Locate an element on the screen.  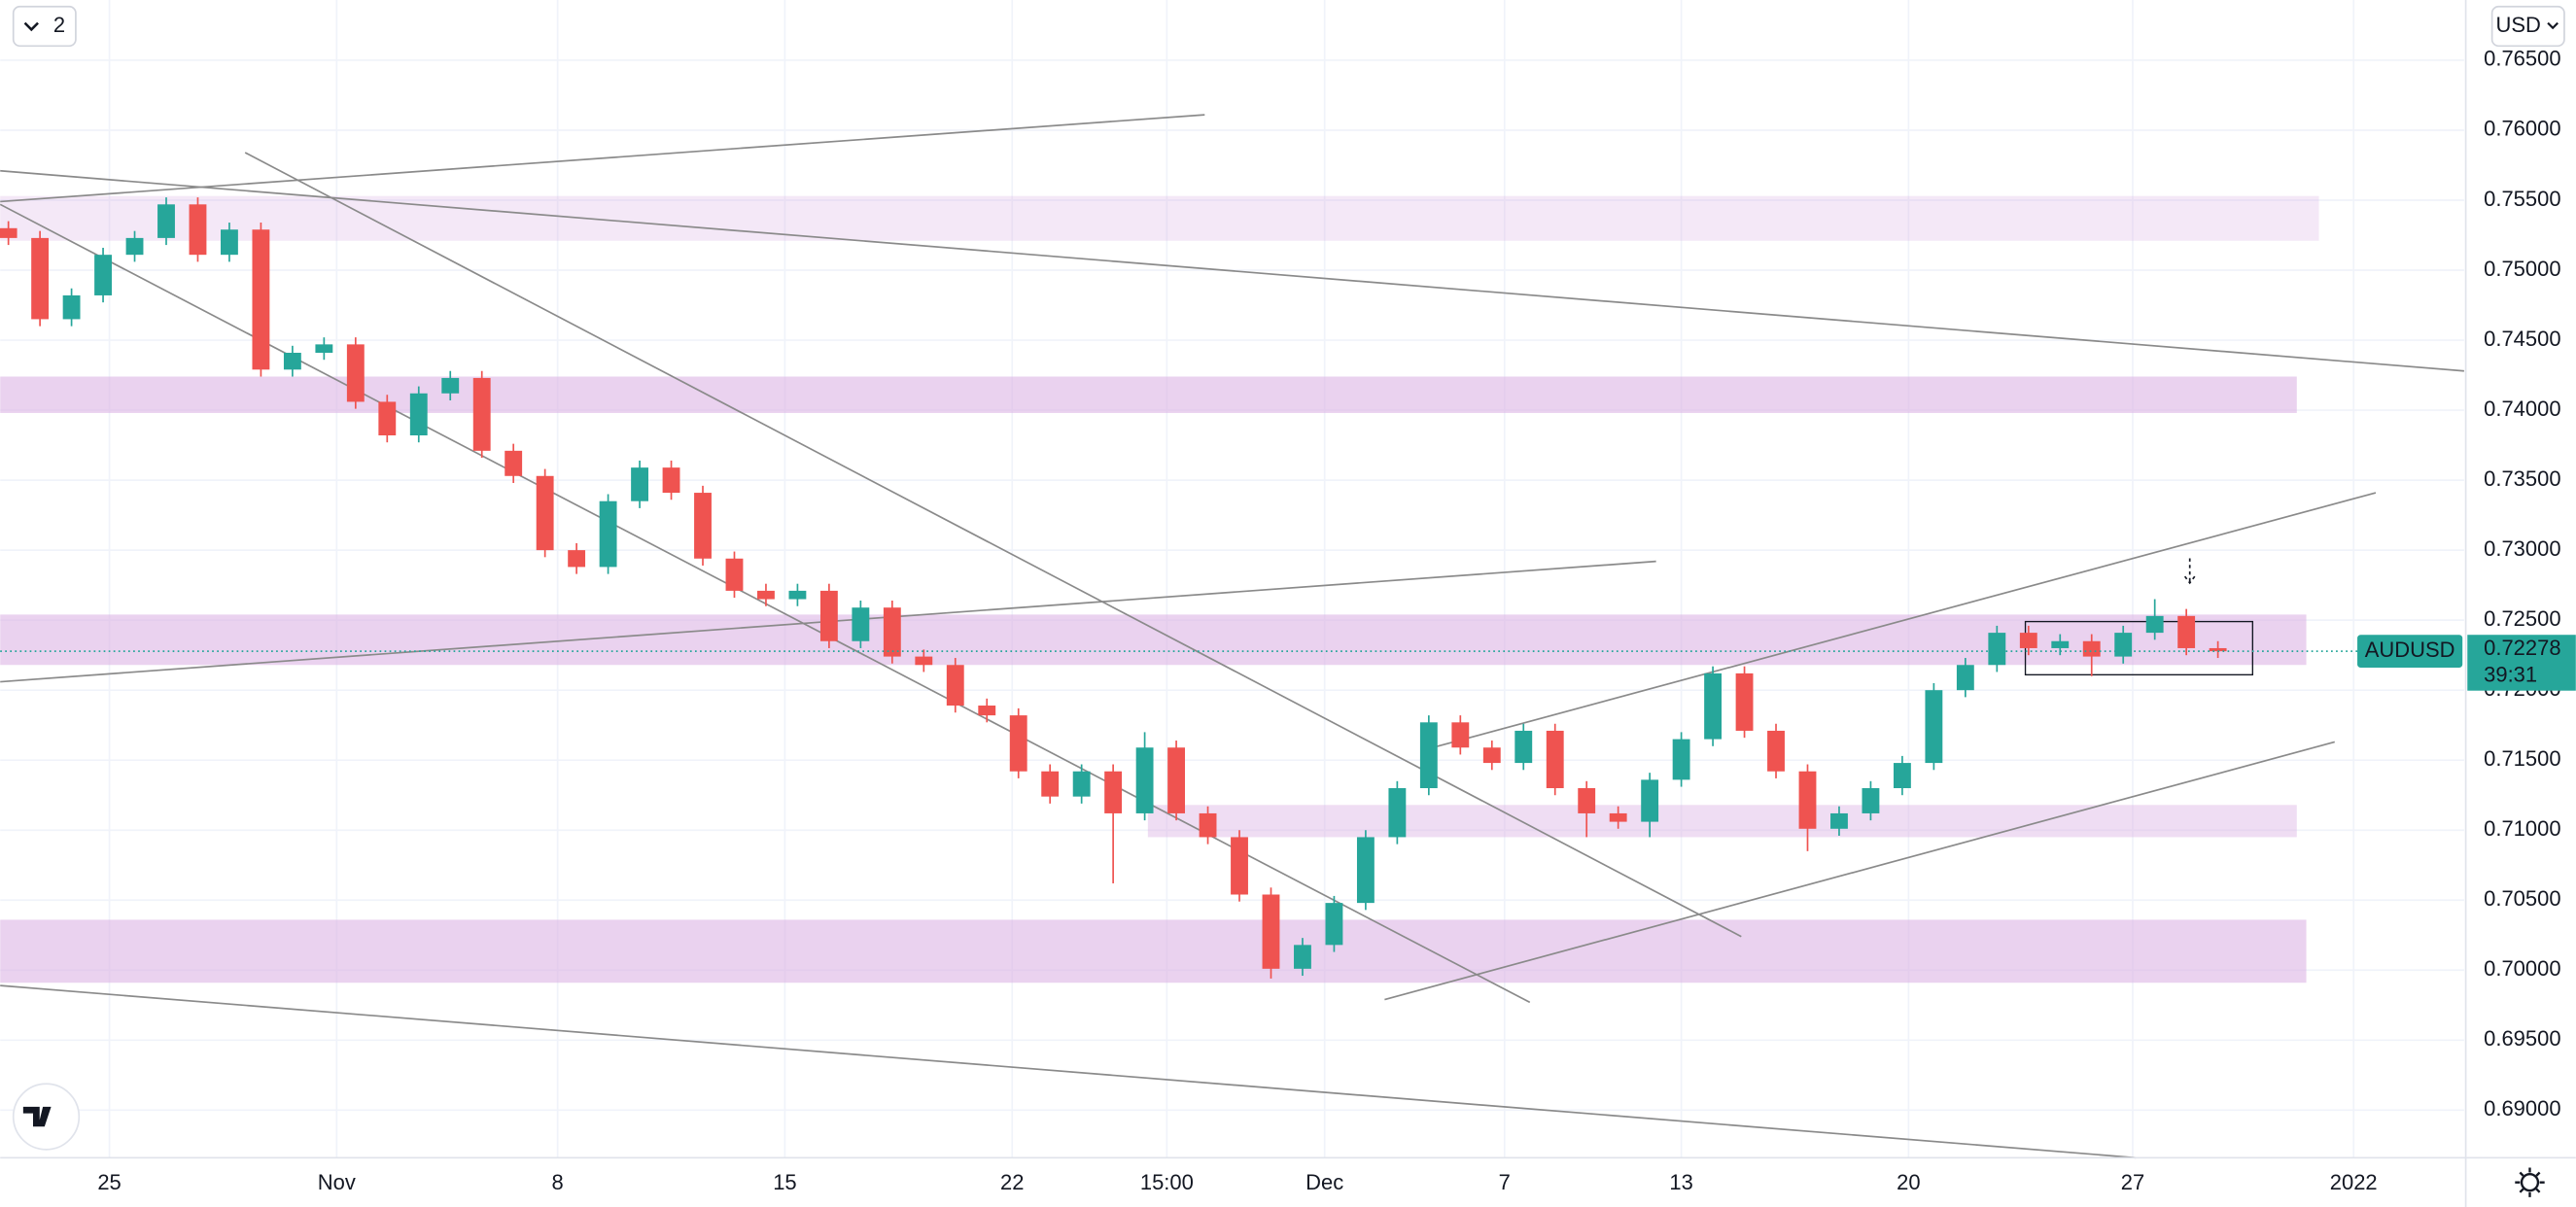
x-tick-label: Dec is located at coordinates (1324, 1182).